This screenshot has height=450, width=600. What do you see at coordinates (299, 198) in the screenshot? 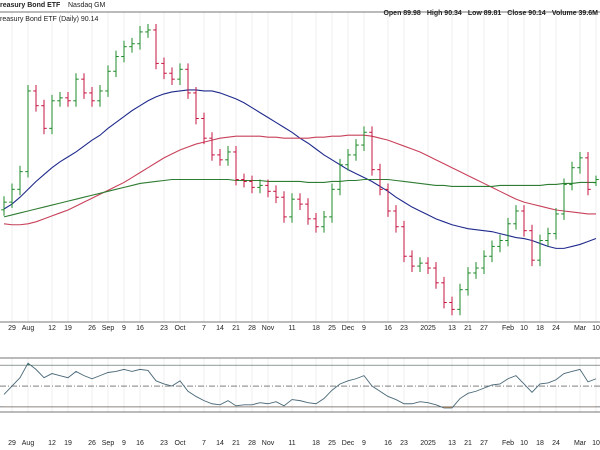
I see `moving-average-line` at bounding box center [299, 198].